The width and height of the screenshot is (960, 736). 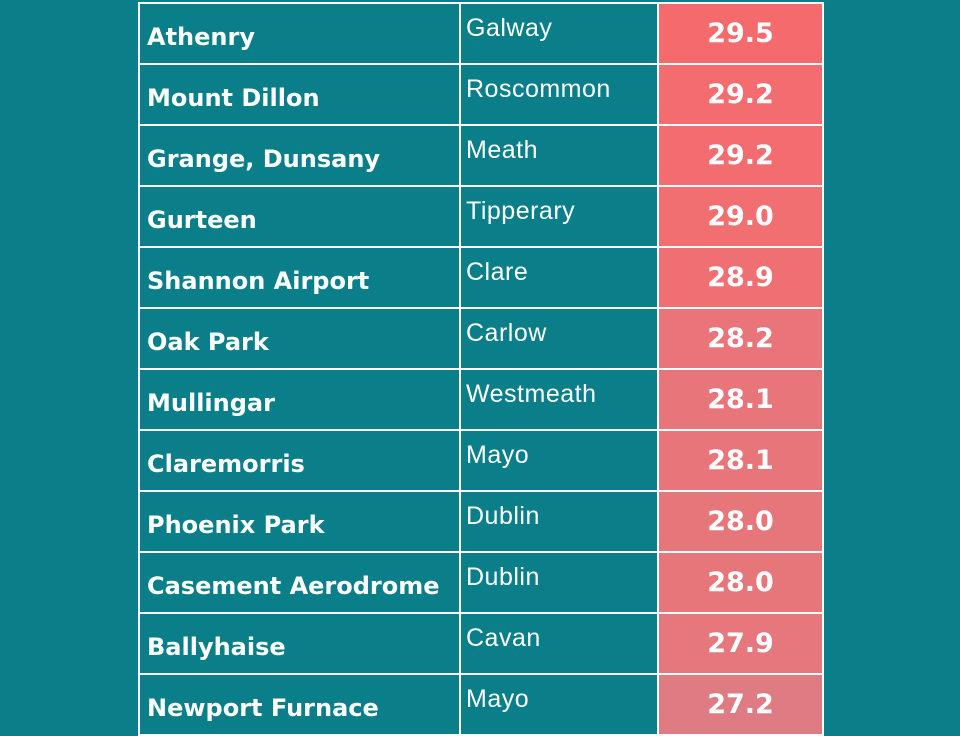 What do you see at coordinates (559, 94) in the screenshot?
I see `county-cell: Roscommon` at bounding box center [559, 94].